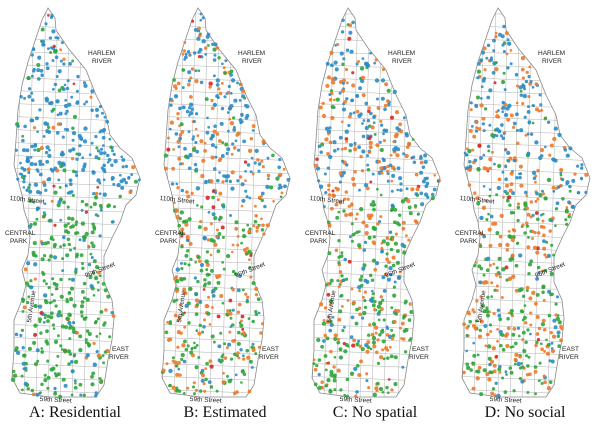  Describe the element at coordinates (402, 61) in the screenshot. I see `harlem-river-label: RIVER` at that location.